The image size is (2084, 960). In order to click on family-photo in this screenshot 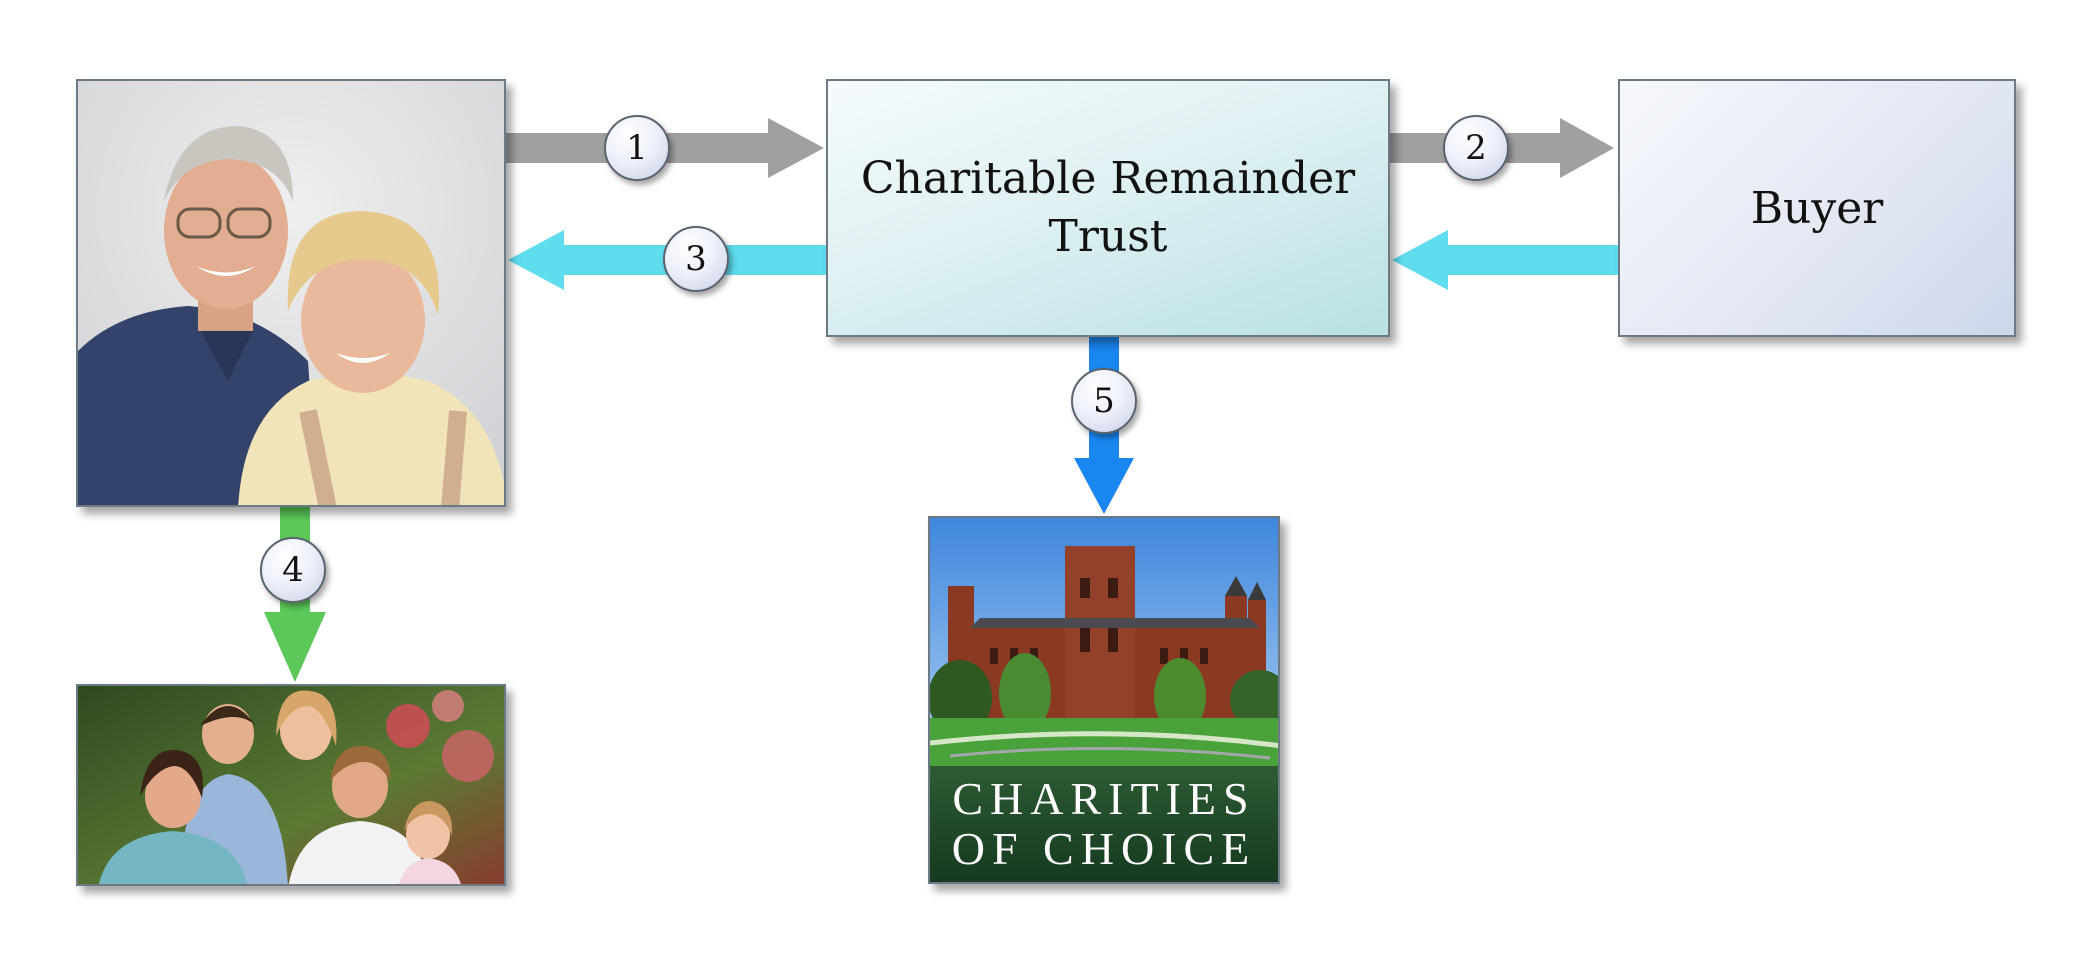, I will do `click(291, 785)`.